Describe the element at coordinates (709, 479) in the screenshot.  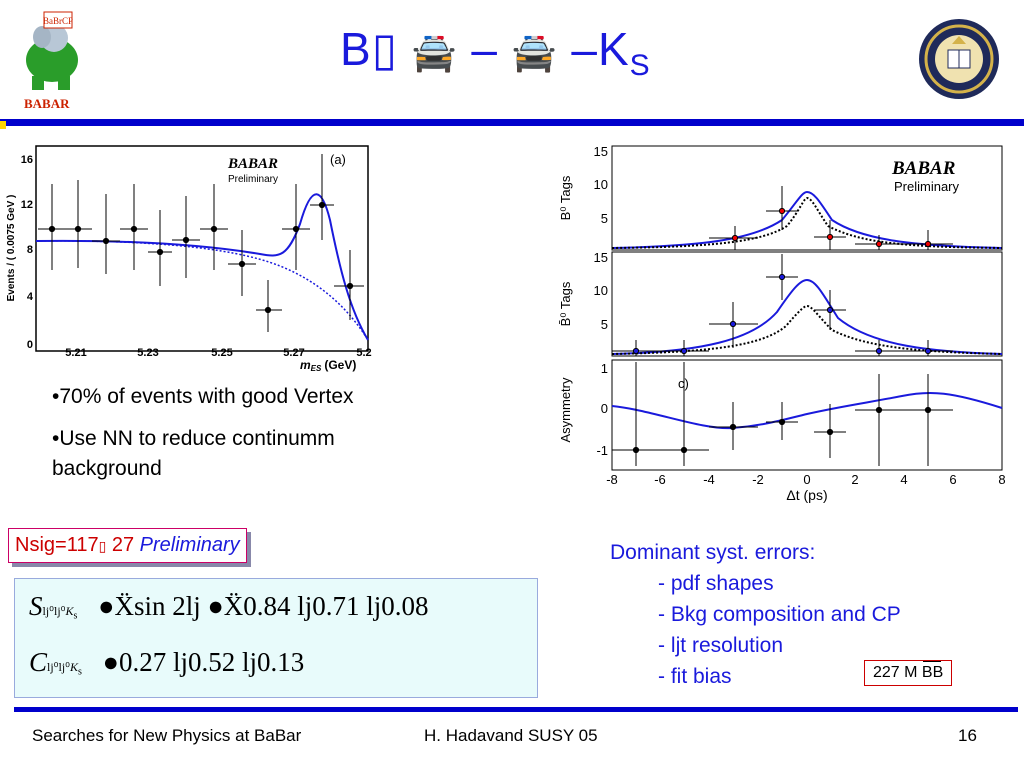
I see `x-tick-m4: -4` at that location.